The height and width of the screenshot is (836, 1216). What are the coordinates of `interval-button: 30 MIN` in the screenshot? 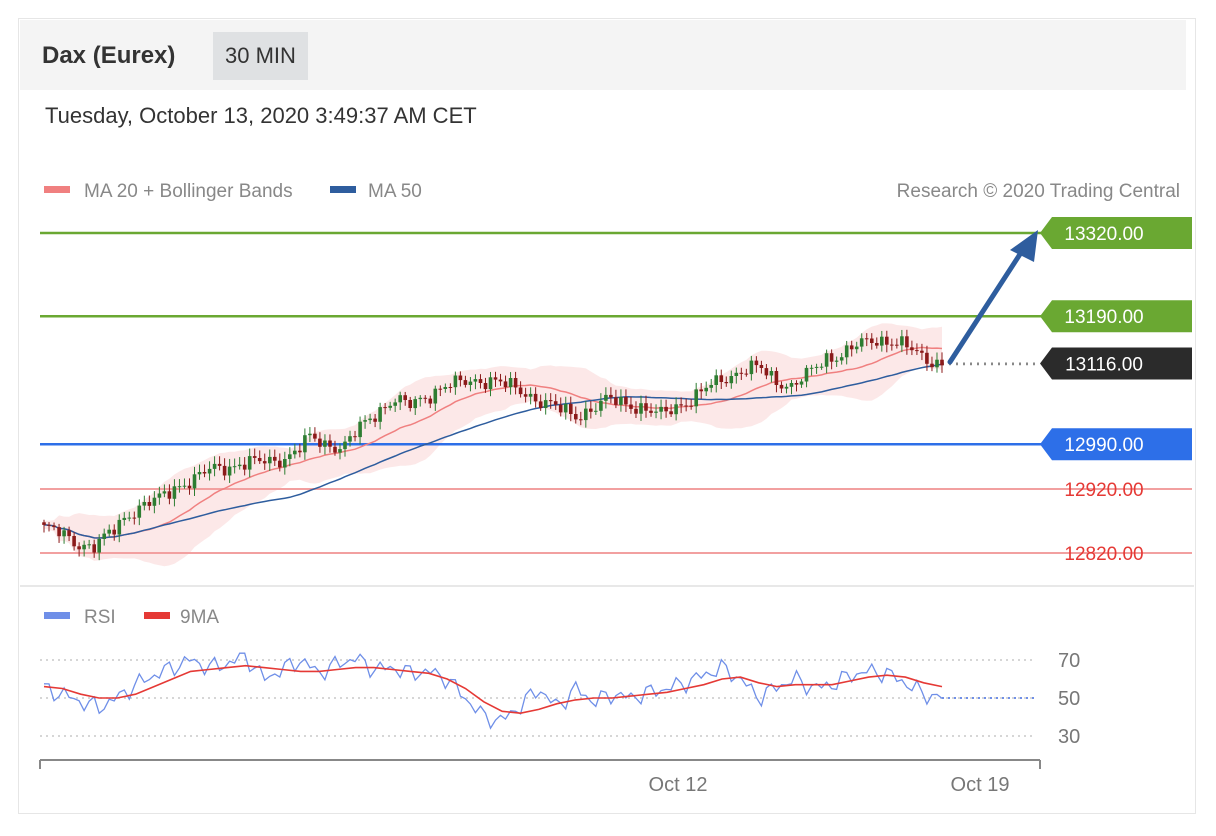 It's located at (260, 56).